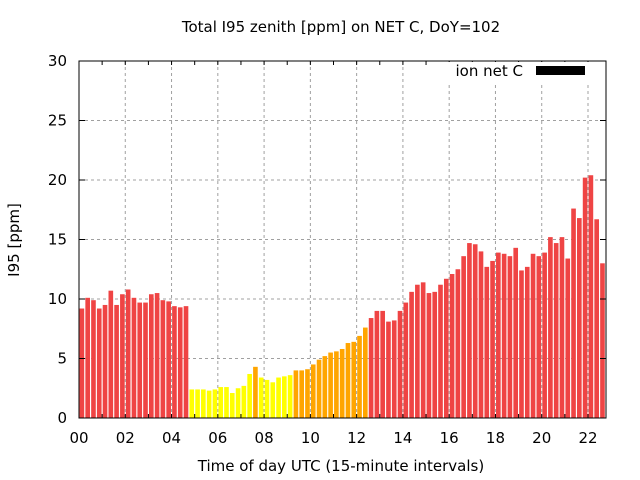 This screenshot has height=480, width=640. I want to click on x-tick-label: 04, so click(171, 438).